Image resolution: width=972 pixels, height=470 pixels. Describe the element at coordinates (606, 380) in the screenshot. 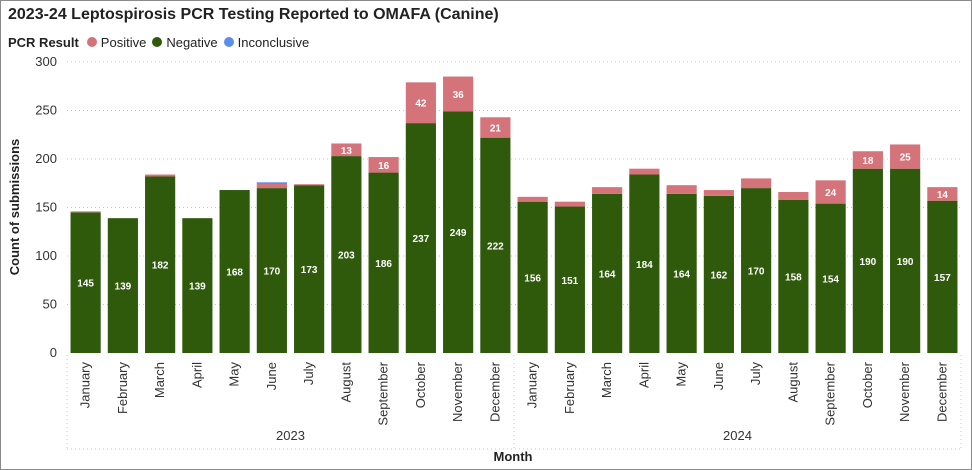

I see `x-tick-label: March` at that location.